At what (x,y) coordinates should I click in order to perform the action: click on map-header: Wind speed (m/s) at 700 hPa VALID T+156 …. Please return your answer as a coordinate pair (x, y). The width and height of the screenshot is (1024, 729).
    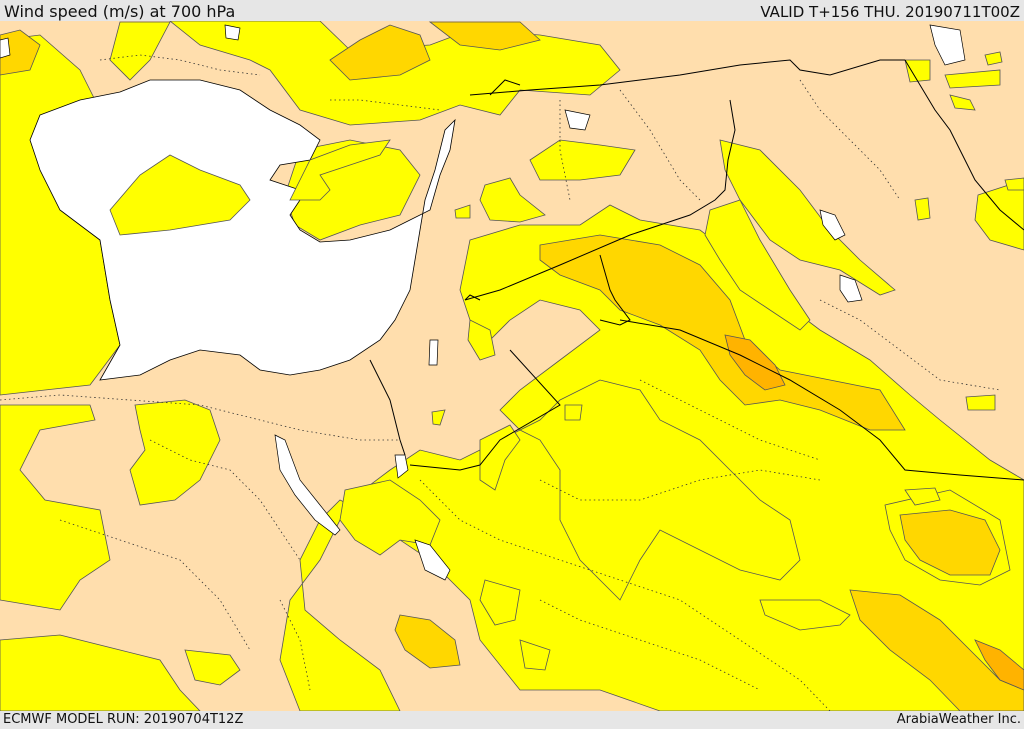
    Looking at the image, I should click on (512, 10).